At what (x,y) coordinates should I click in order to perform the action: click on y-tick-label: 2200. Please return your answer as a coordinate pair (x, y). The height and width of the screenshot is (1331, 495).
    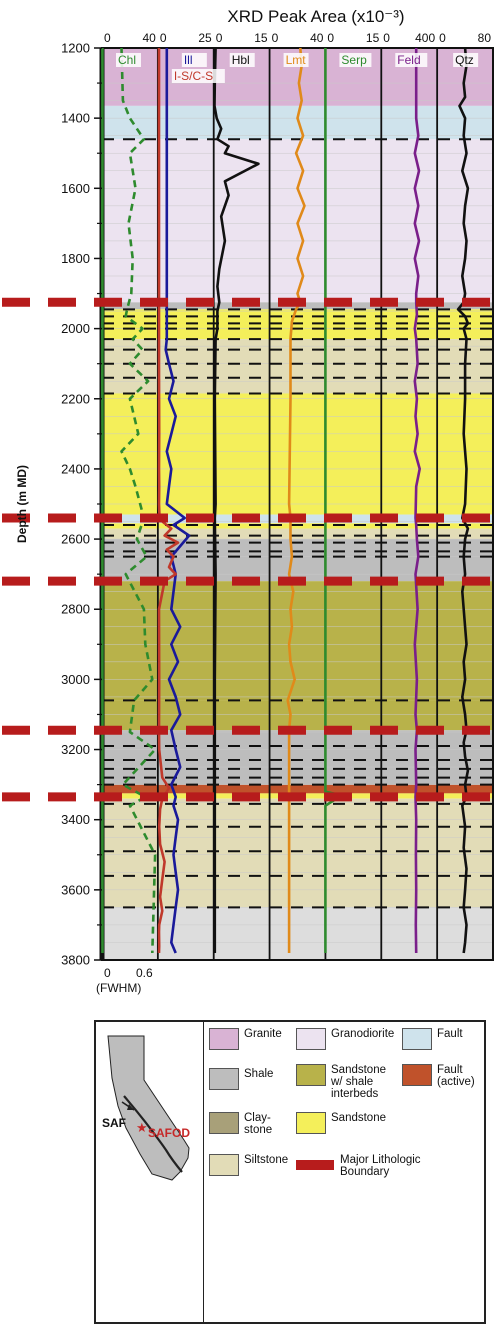
    Looking at the image, I should click on (75, 398).